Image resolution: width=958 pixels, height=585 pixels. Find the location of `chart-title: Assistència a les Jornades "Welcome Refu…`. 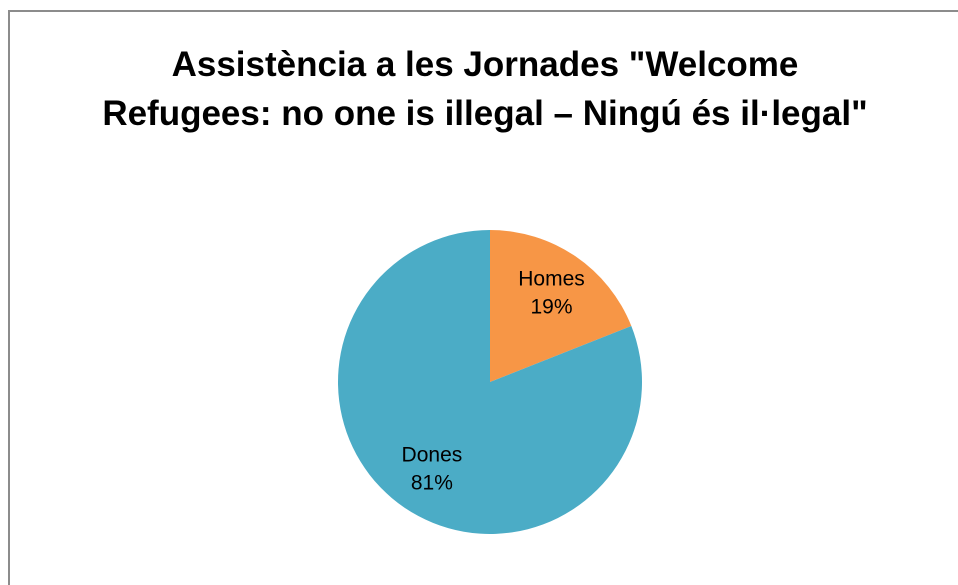

chart-title: Assistència a les Jornades "Welcome Refu… is located at coordinates (485, 89).